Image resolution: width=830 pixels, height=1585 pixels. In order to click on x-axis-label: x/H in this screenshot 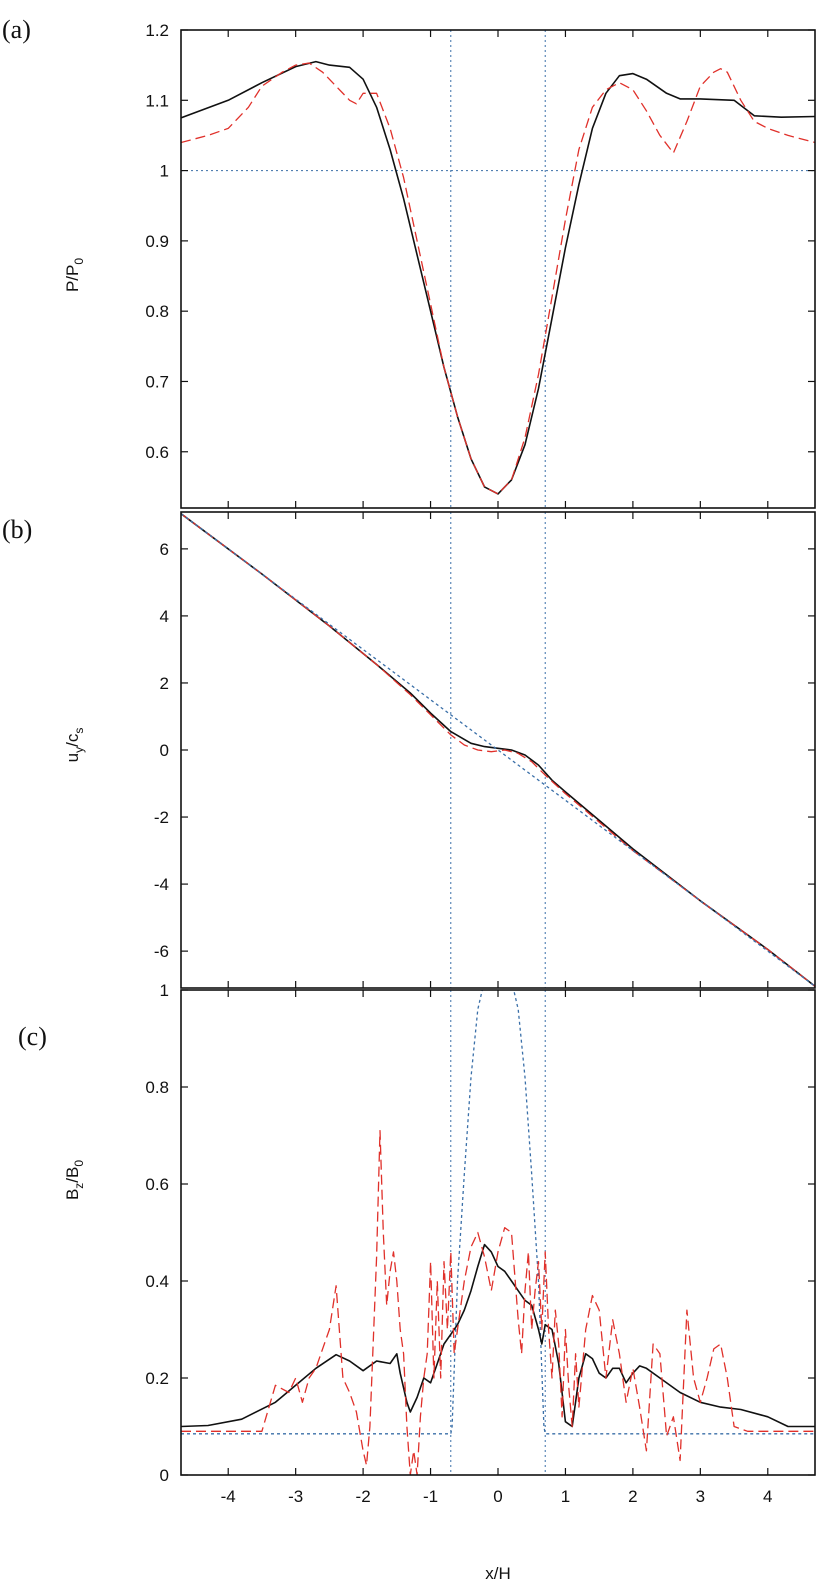, I will do `click(498, 1573)`.